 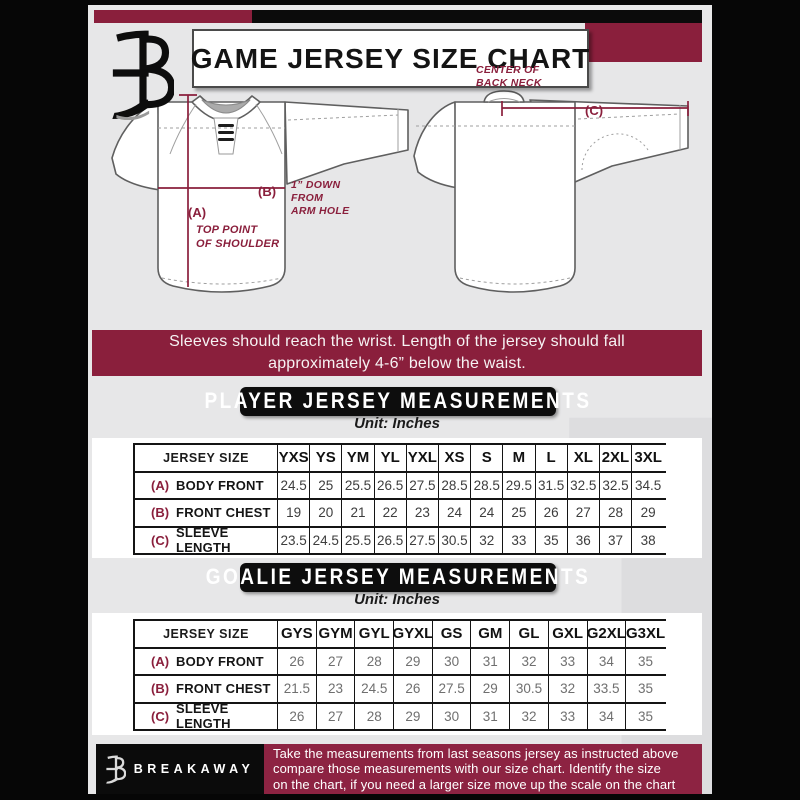 I want to click on measurement-value: 28, so click(x=616, y=513).